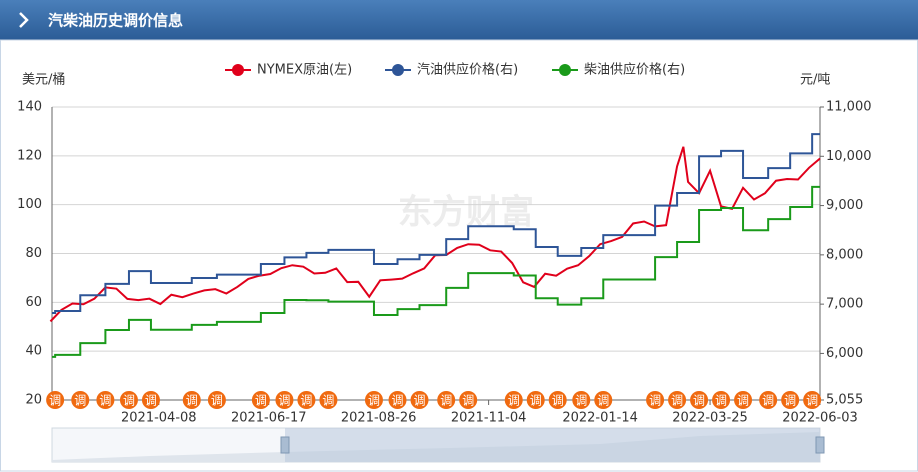 The height and width of the screenshot is (472, 918). Describe the element at coordinates (459, 20) in the screenshot. I see `header-bar` at that location.